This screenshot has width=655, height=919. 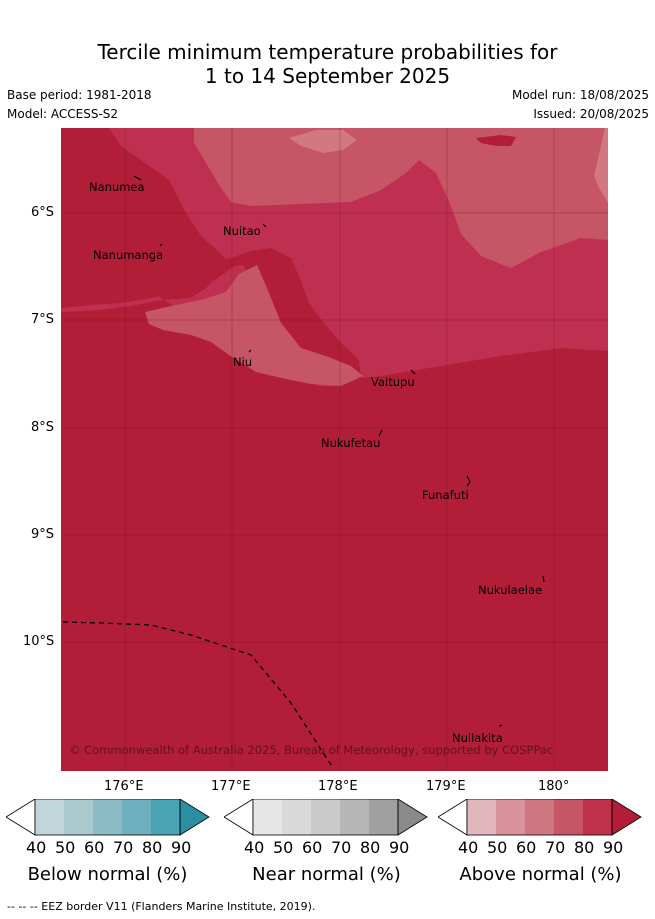 I want to click on place-nuitao: Nuitao, so click(x=242, y=231).